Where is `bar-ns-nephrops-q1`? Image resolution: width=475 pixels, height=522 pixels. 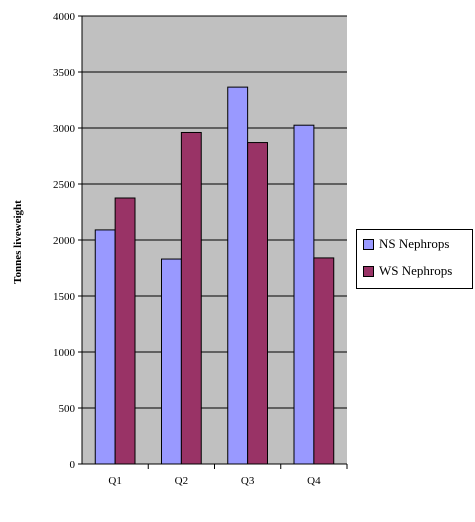 bar-ns-nephrops-q1 is located at coordinates (105, 347).